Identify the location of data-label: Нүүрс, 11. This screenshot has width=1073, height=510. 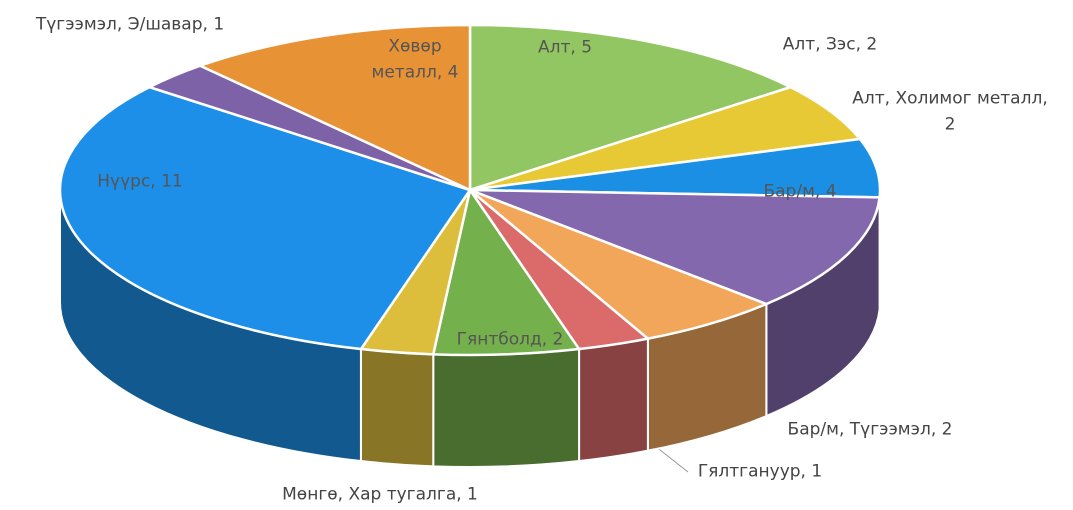
(140, 181).